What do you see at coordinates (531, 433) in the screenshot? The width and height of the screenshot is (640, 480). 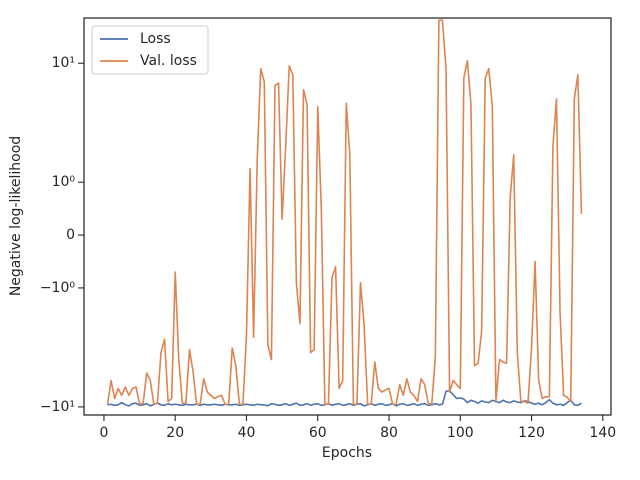 I see `x-tick-label: 120` at bounding box center [531, 433].